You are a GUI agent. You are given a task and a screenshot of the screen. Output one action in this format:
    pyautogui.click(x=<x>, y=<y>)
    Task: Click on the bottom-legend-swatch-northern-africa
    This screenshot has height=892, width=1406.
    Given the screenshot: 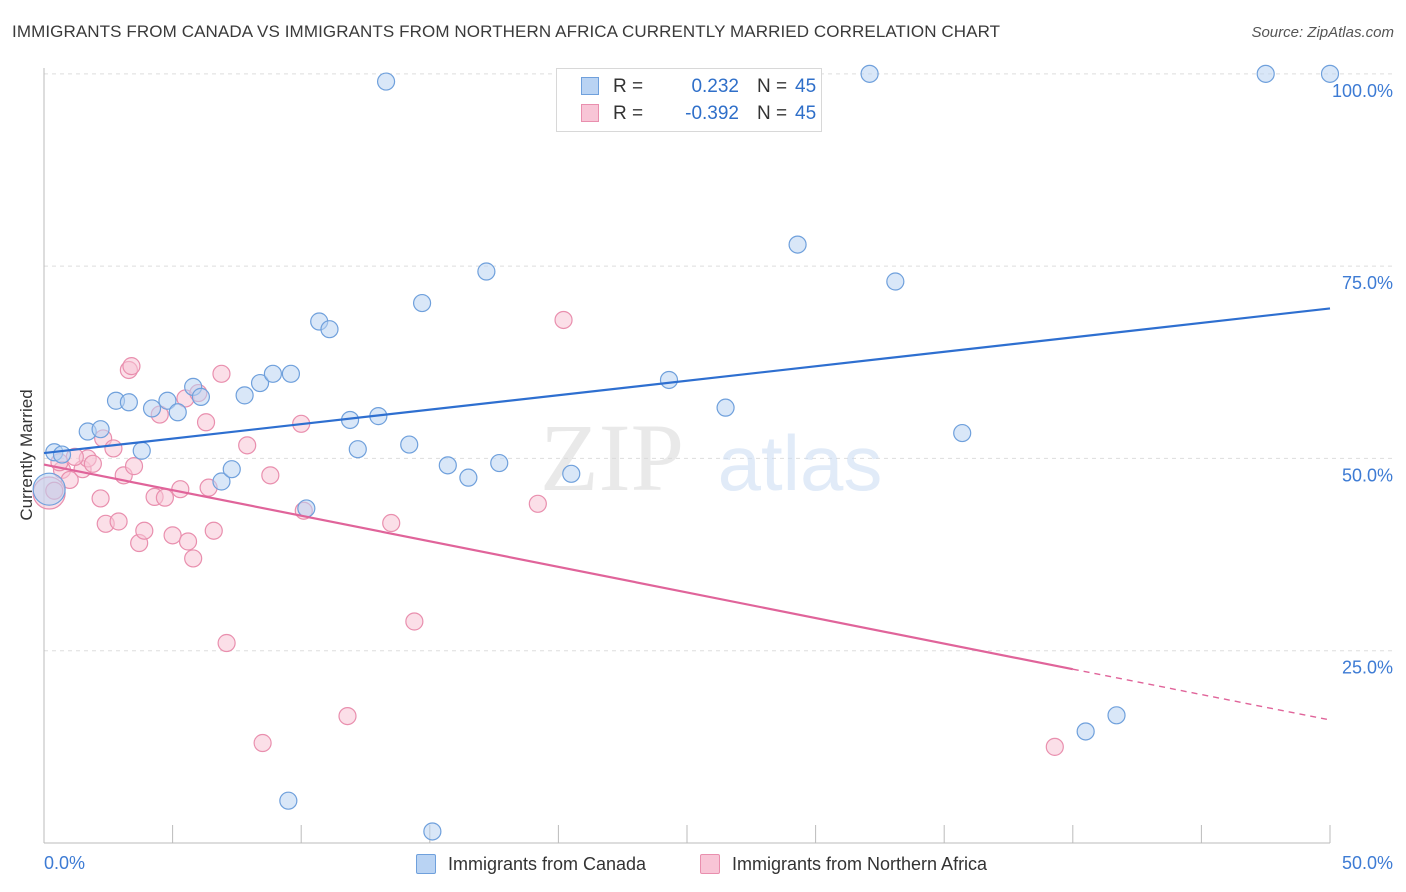 What is the action you would take?
    pyautogui.click(x=710, y=864)
    